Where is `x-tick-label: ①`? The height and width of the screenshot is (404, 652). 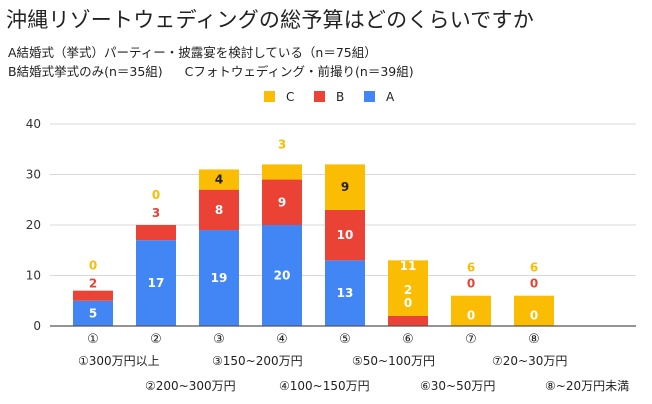
x-tick-label: ① is located at coordinates (93, 339).